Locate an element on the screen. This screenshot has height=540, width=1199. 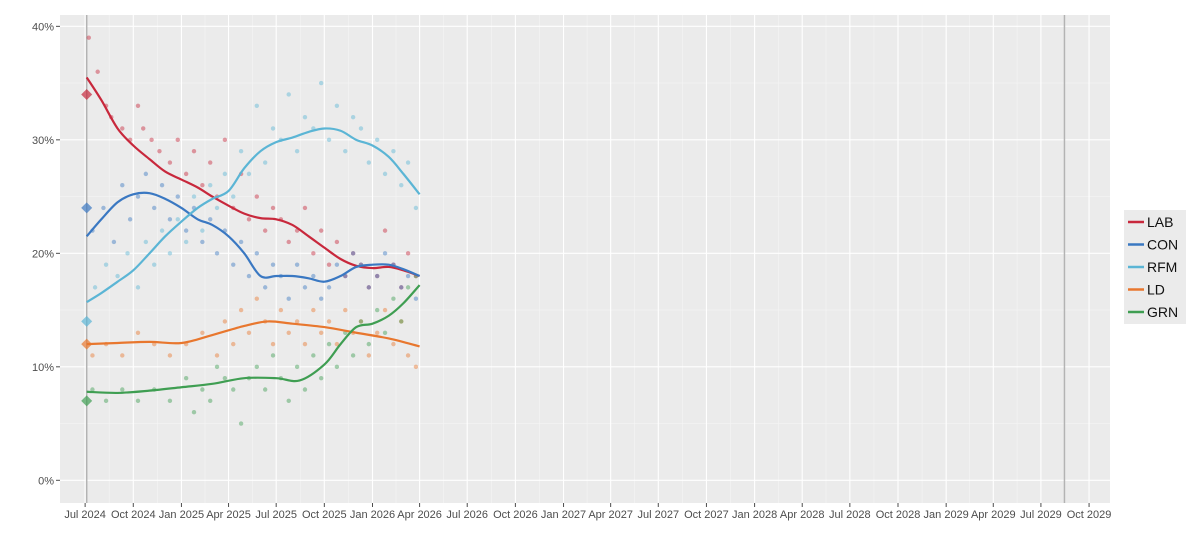
x-tick-label: Jan 2025 is located at coordinates (181, 515).